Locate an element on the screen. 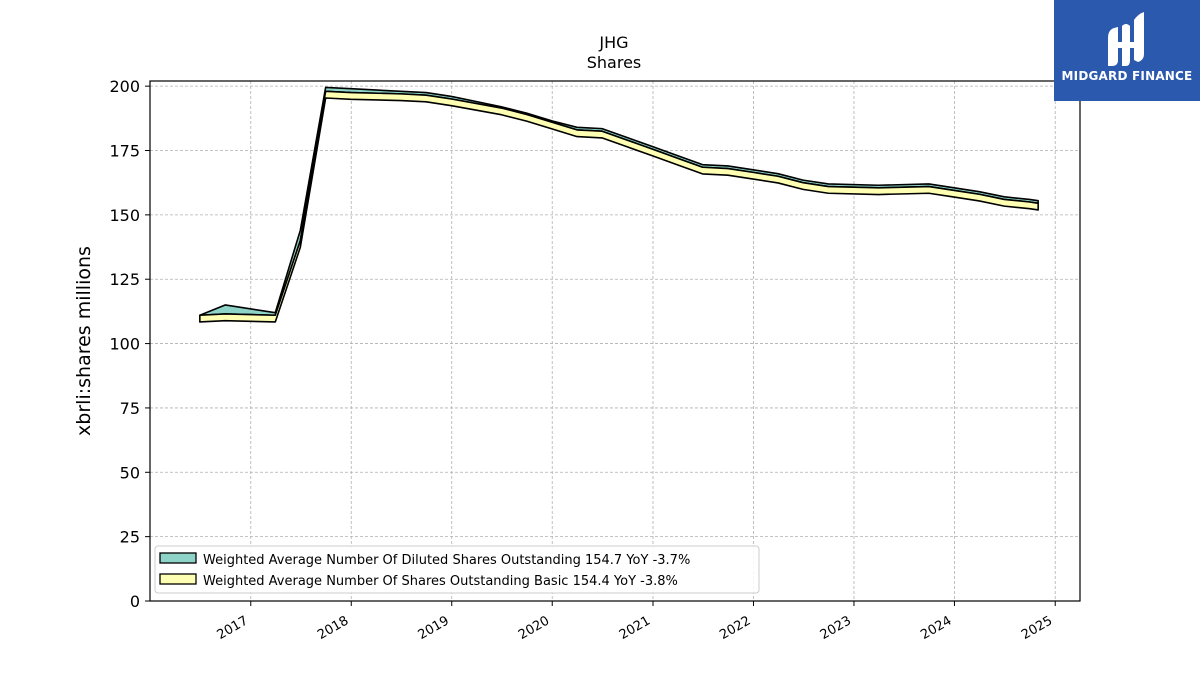 The image size is (1200, 675). y-tick-label: 75 is located at coordinates (130, 408).